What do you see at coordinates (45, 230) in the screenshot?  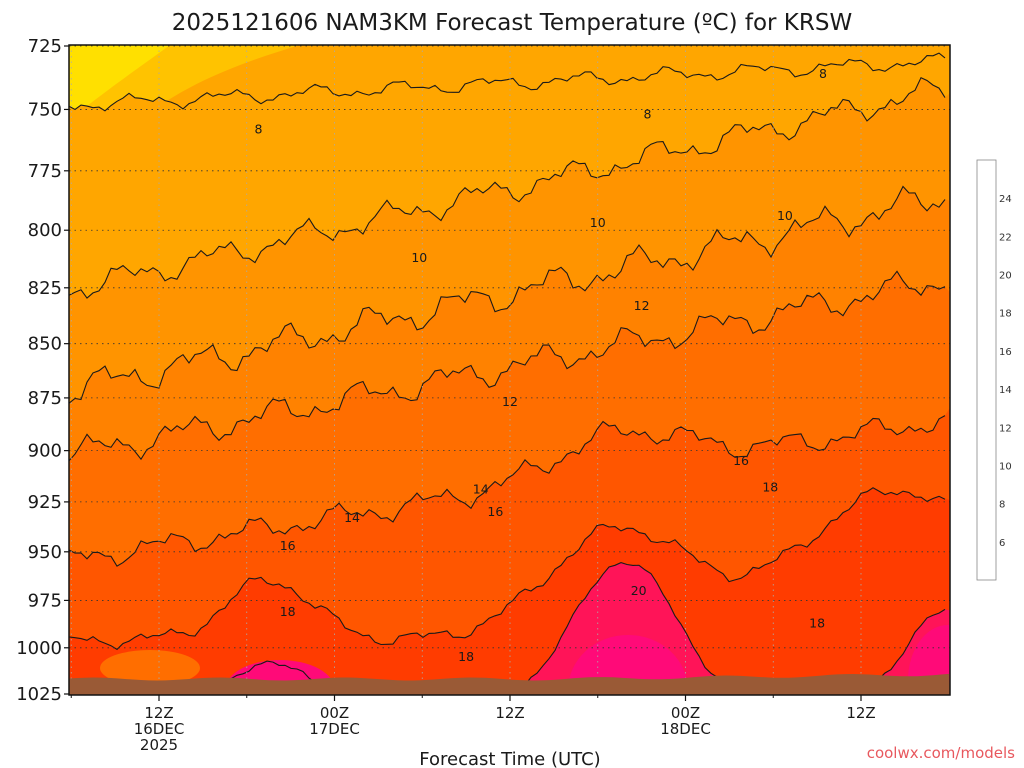 I see `y-tick-label: 800` at bounding box center [45, 230].